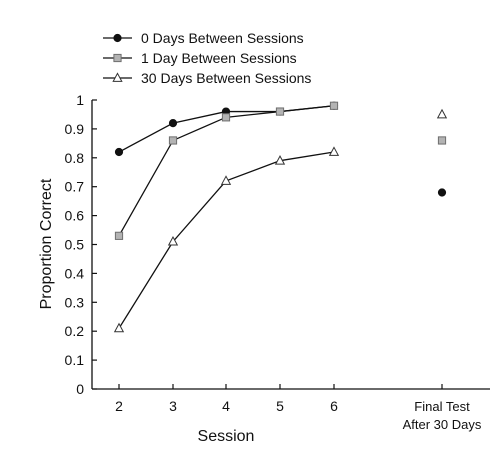 This screenshot has height=453, width=500. I want to click on y-tick-label: 0.6, so click(75, 216).